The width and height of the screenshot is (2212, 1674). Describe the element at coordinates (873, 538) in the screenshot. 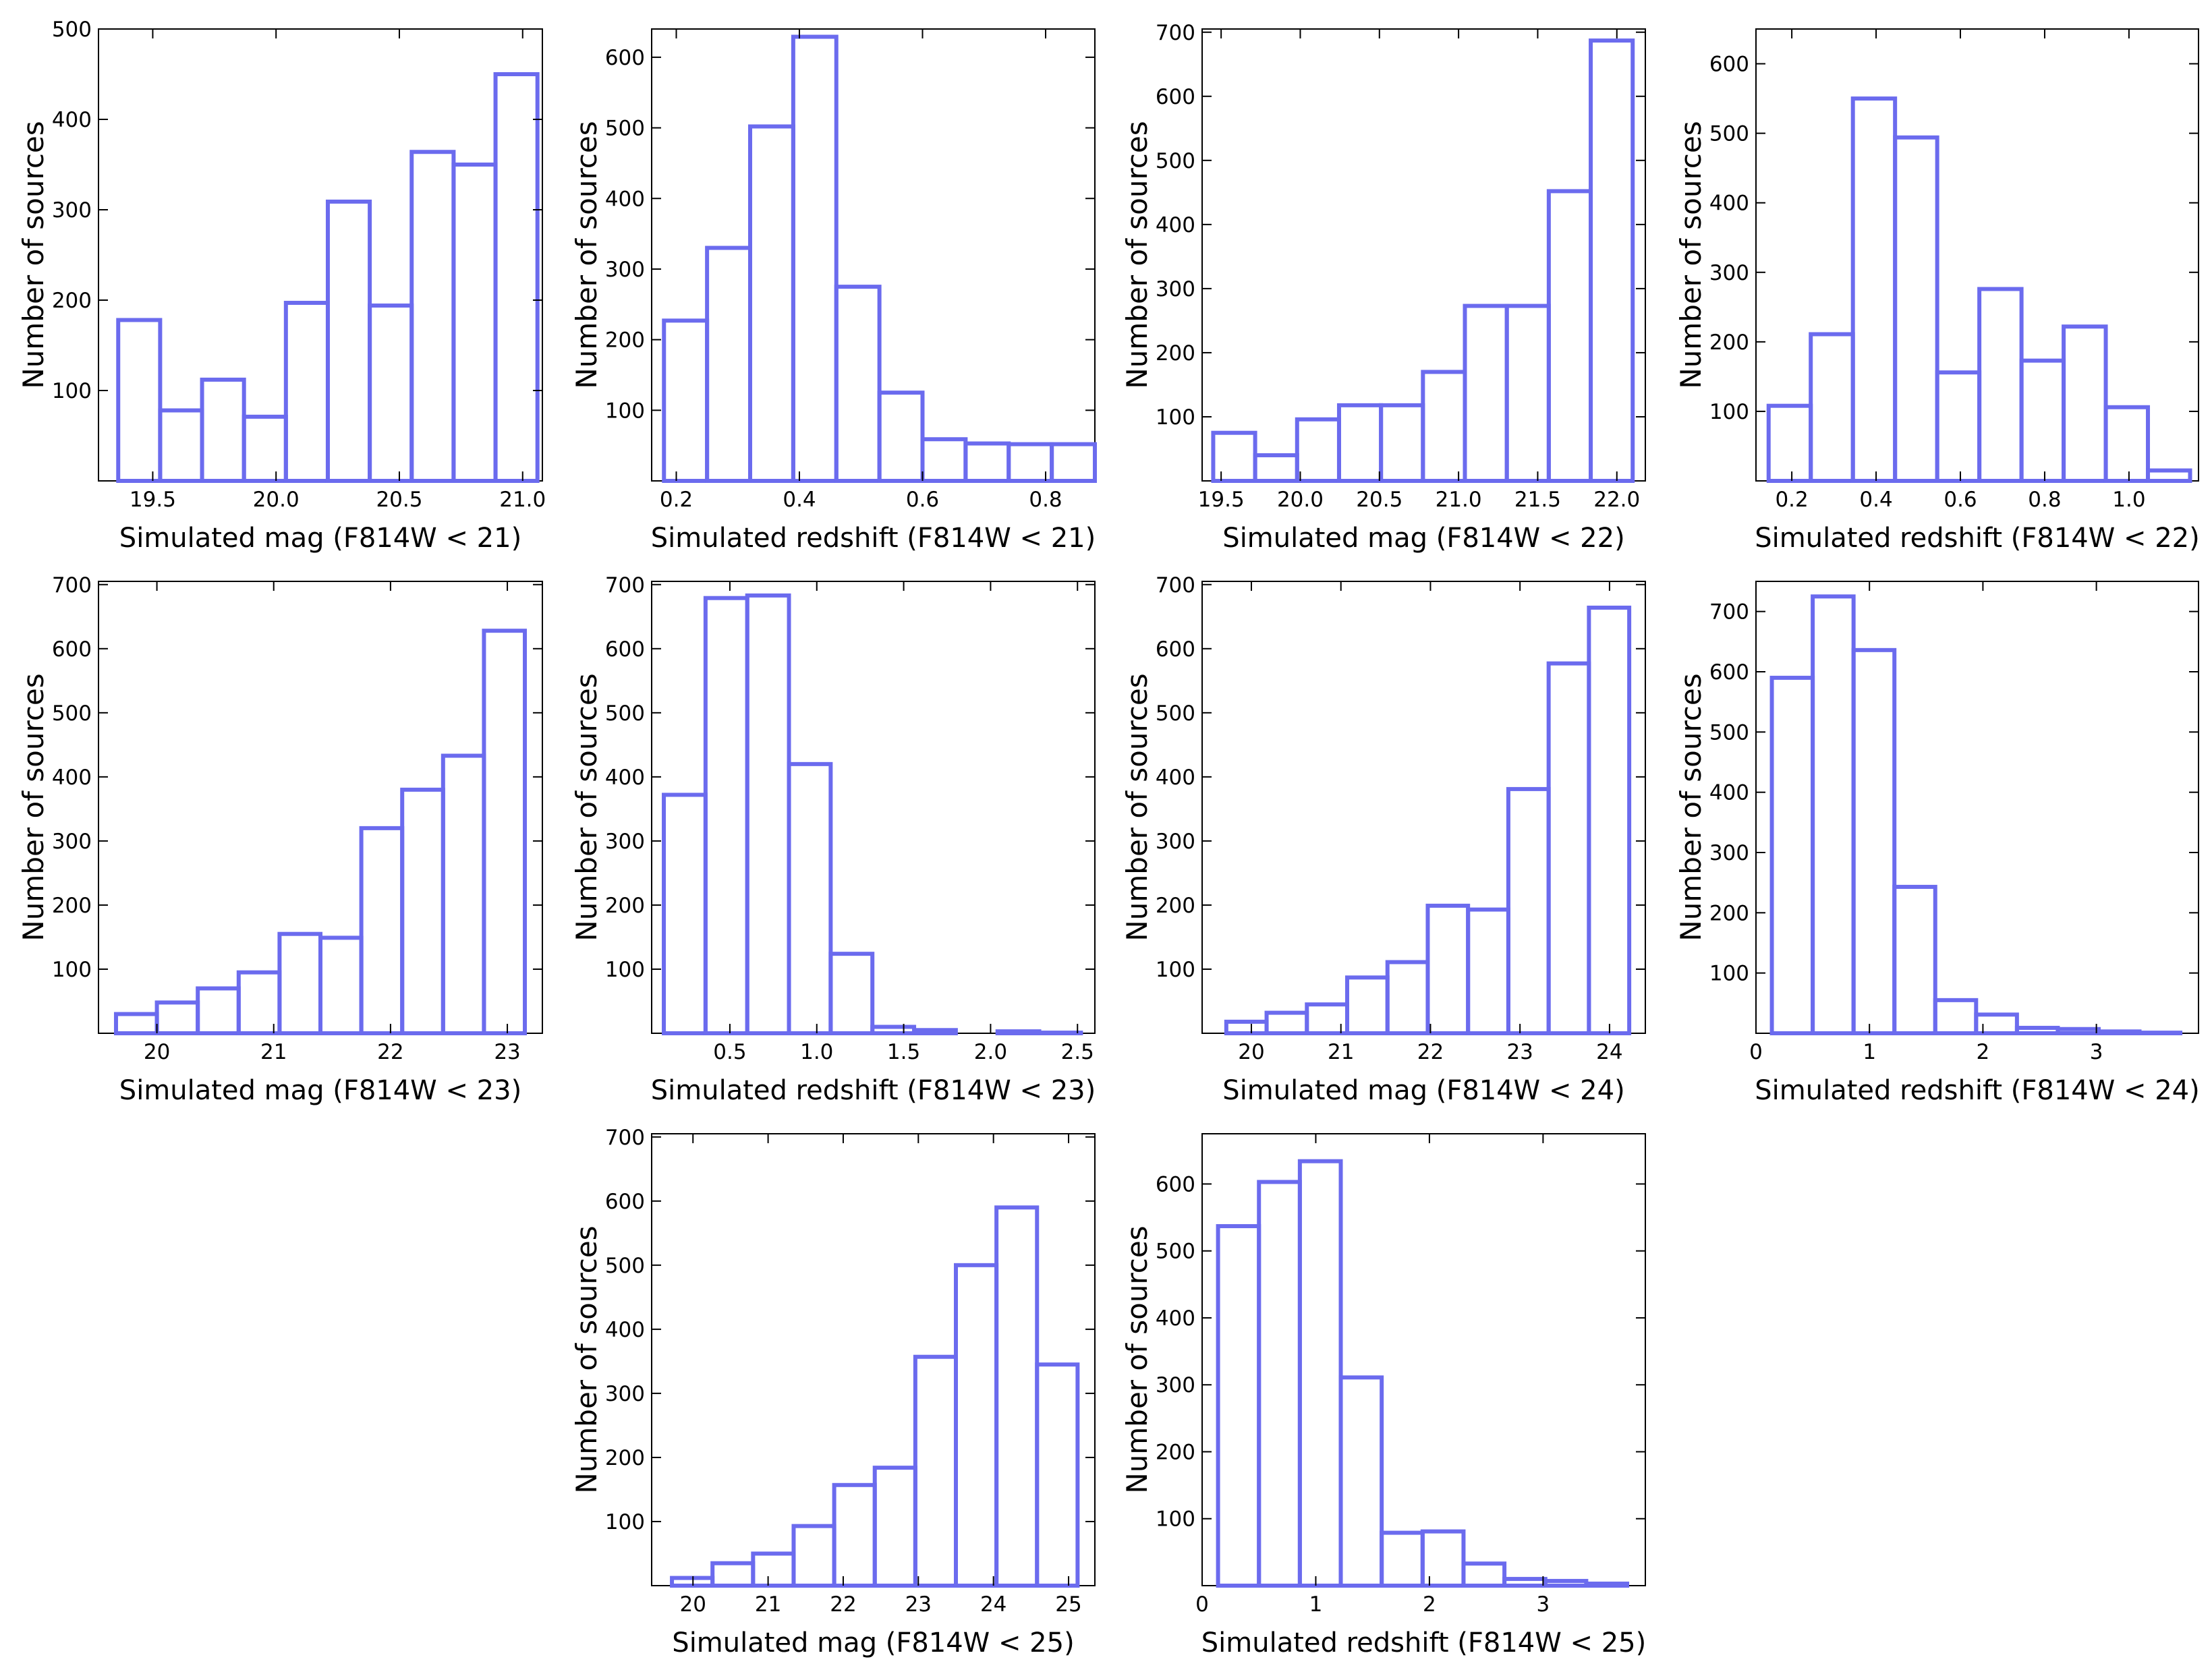

I see `x-axis-label: Simulated redshift (F814W < 21)` at that location.